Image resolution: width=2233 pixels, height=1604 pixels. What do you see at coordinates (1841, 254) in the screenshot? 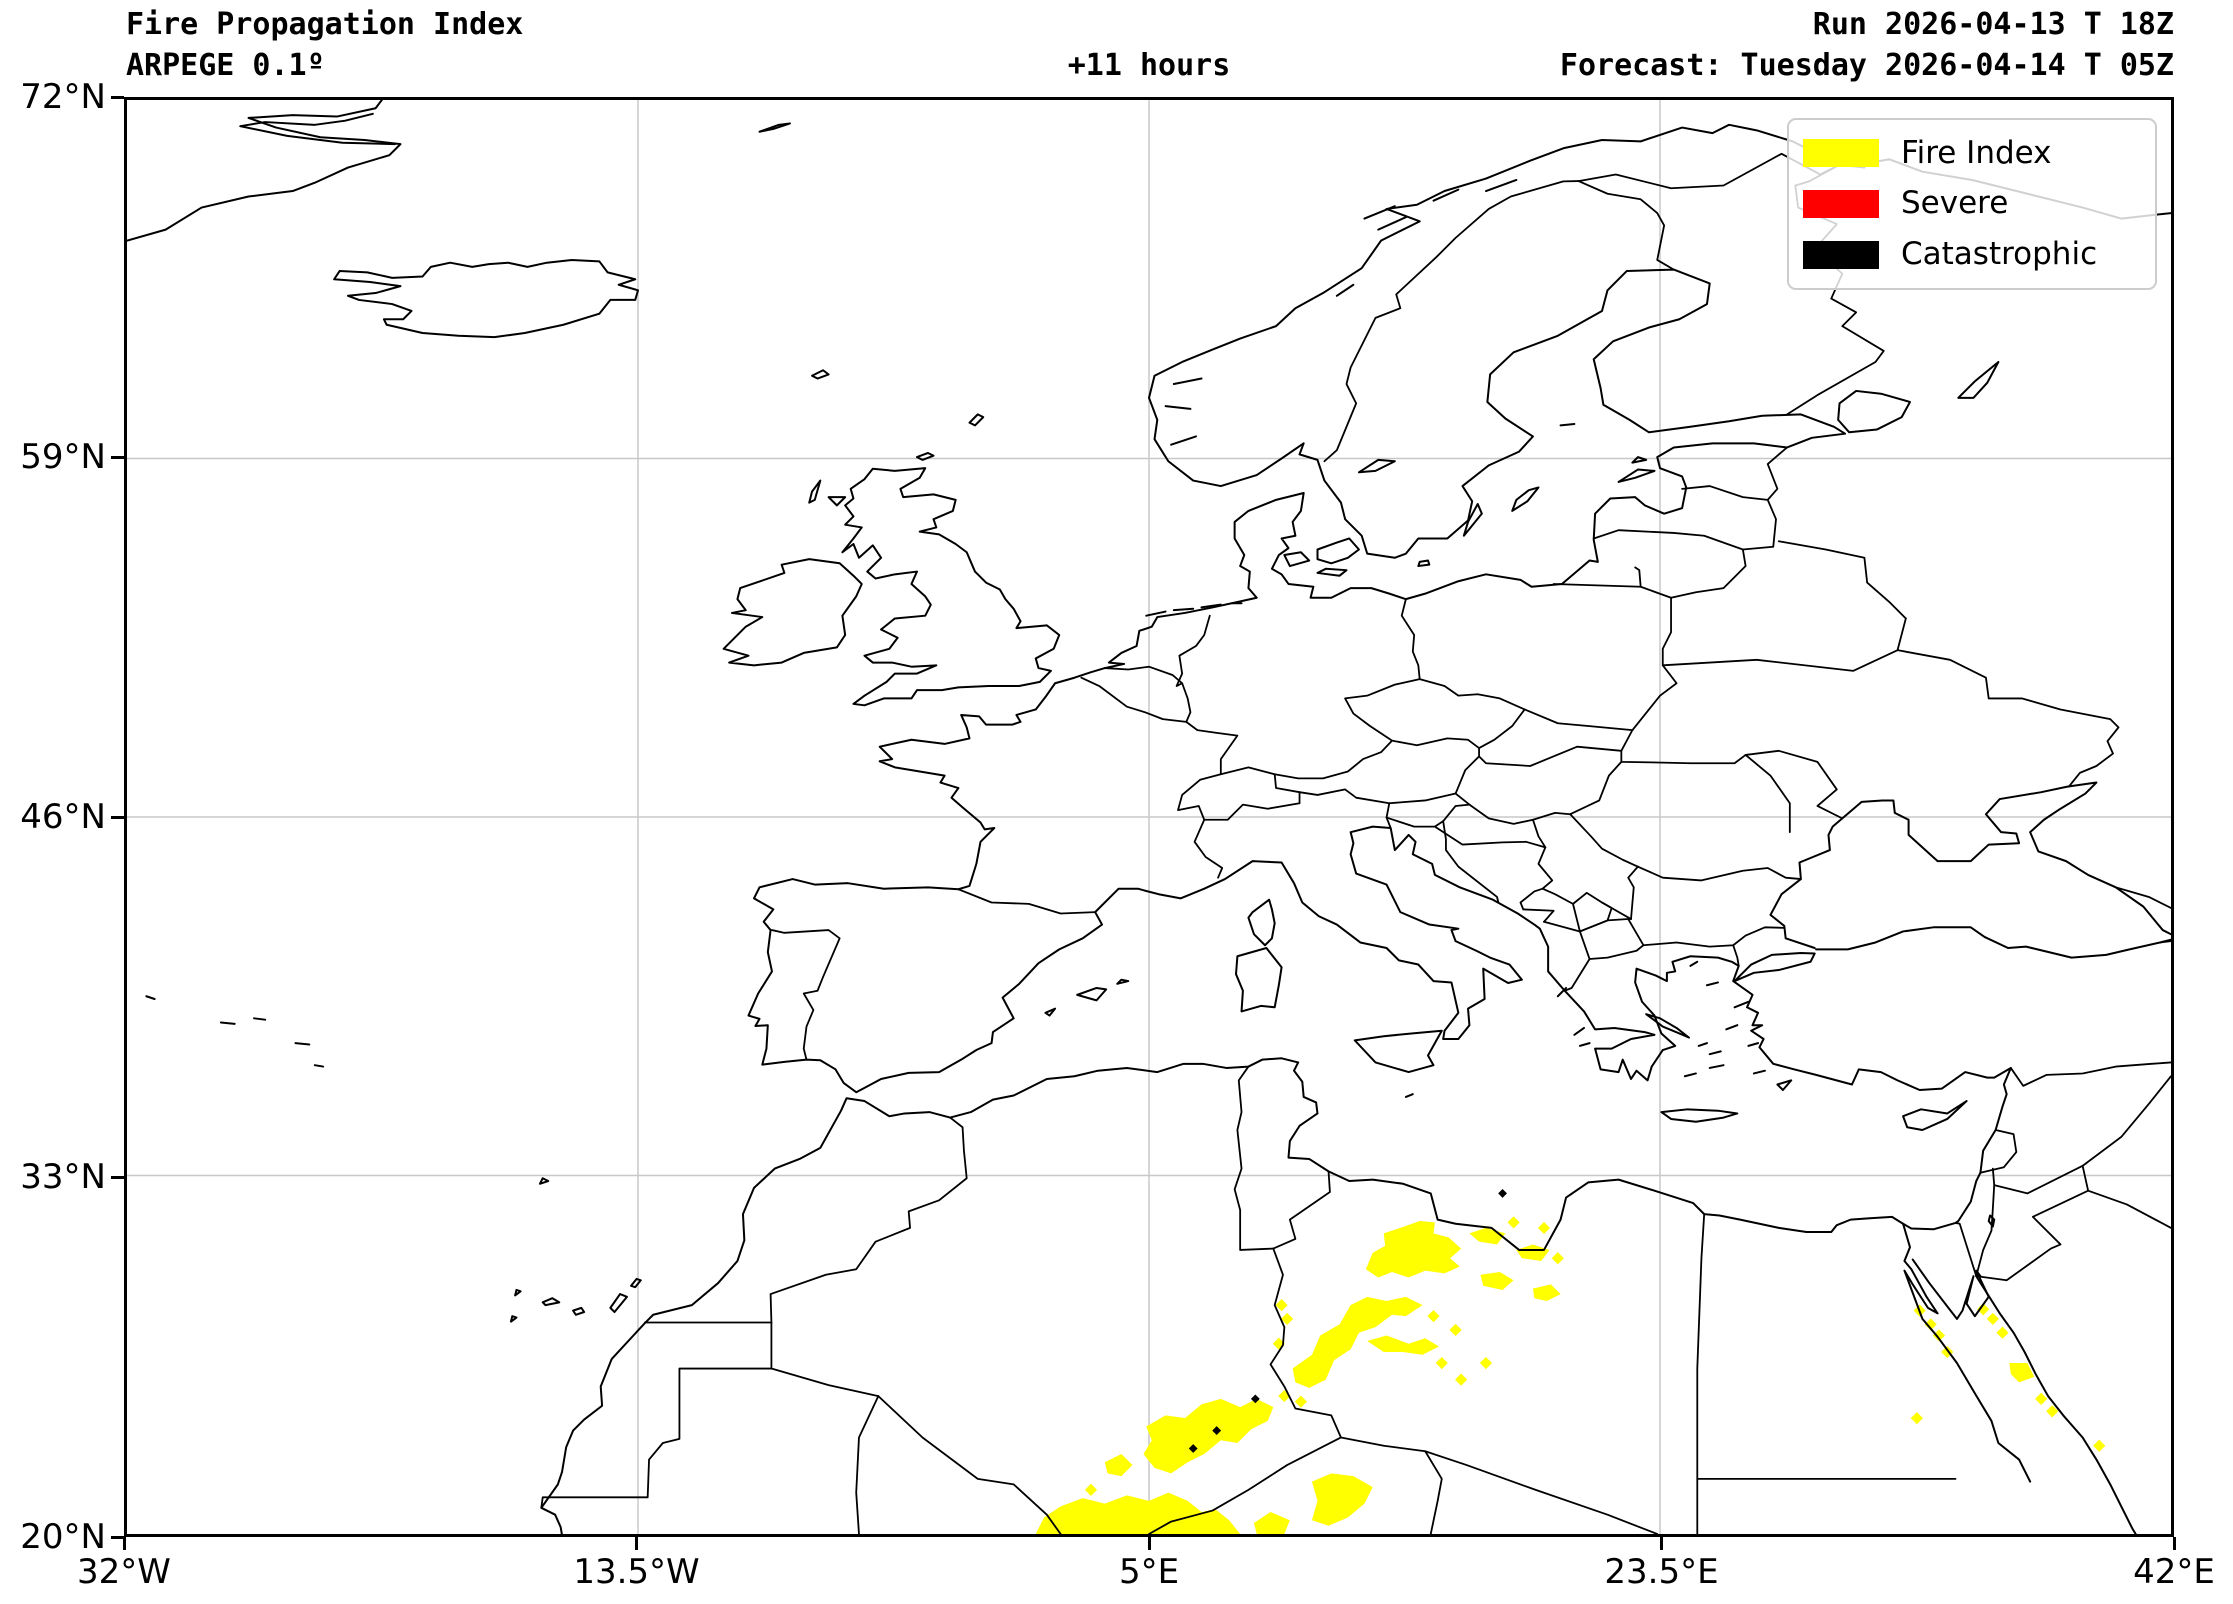
I see `catastrophic-swatch` at bounding box center [1841, 254].